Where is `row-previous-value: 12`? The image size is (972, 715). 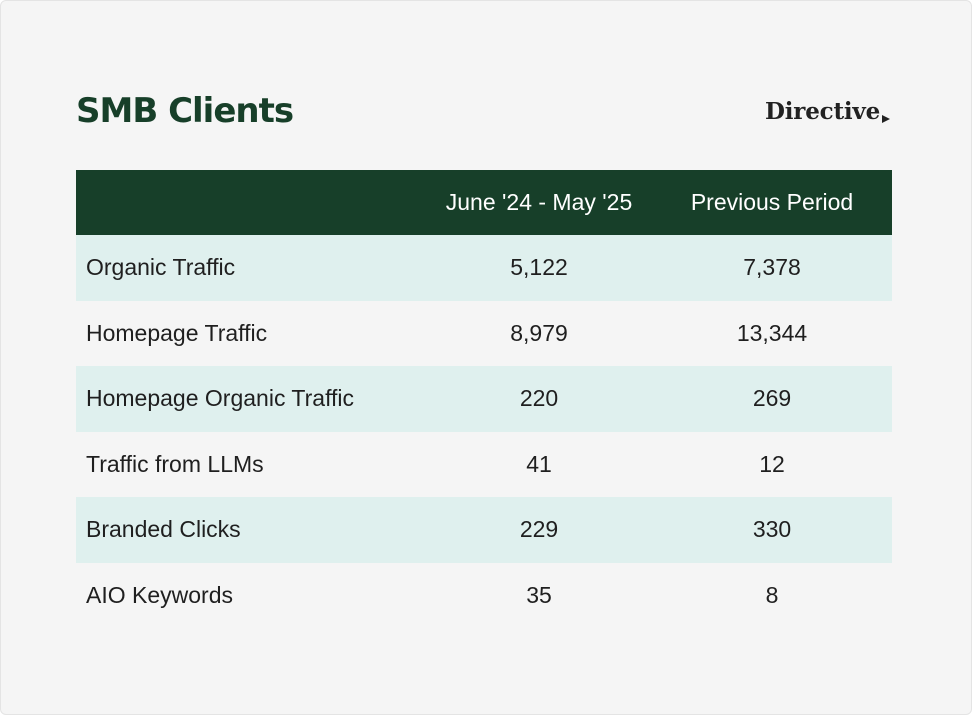 row-previous-value: 12 is located at coordinates (777, 464).